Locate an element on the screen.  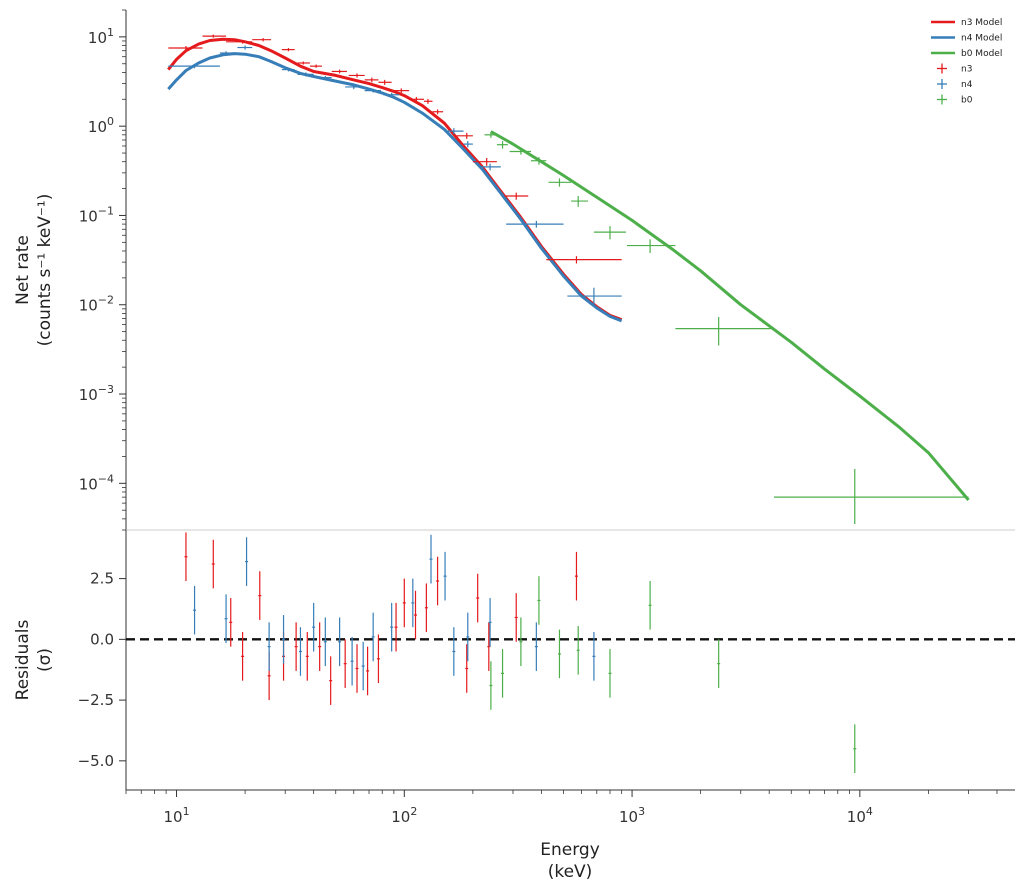
bottom-y-axis-label-line2: (σ) is located at coordinates (45, 660).